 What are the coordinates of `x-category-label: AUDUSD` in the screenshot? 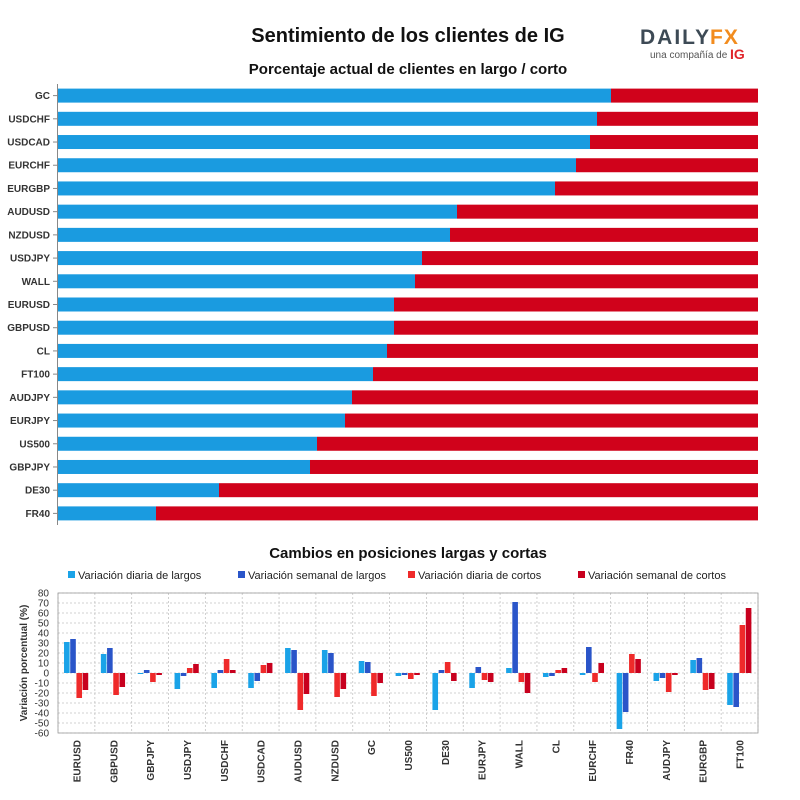 It's located at (298, 761).